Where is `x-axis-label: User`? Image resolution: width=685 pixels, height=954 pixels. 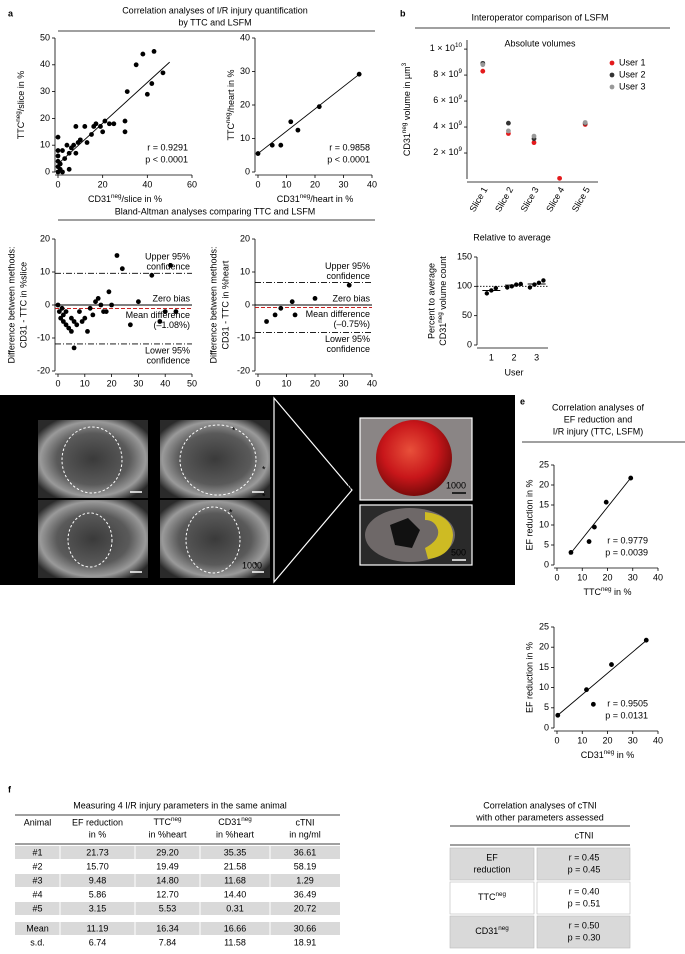
x-axis-label: User is located at coordinates (513, 372).